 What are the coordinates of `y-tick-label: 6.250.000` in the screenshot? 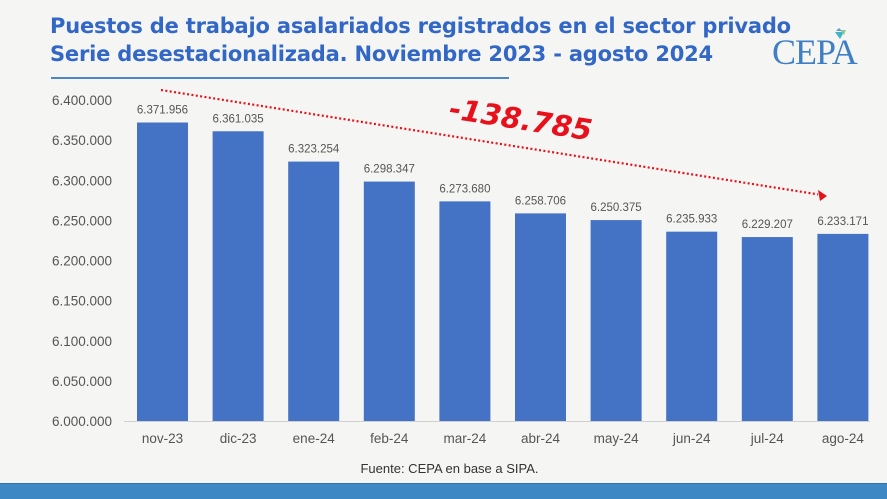 It's located at (82, 220).